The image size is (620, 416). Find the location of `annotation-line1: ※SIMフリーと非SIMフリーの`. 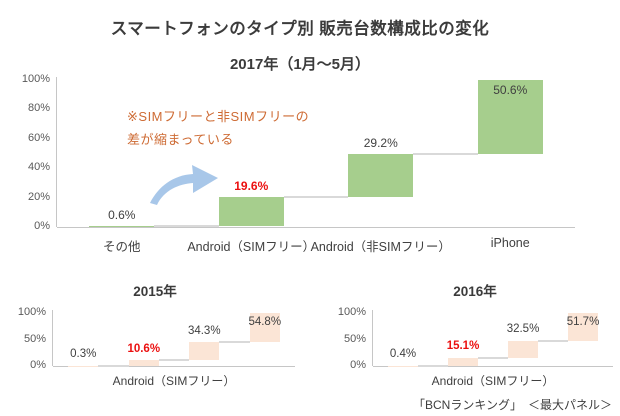

annotation-line1: ※SIMフリーと非SIMフリーの is located at coordinates (218, 116).